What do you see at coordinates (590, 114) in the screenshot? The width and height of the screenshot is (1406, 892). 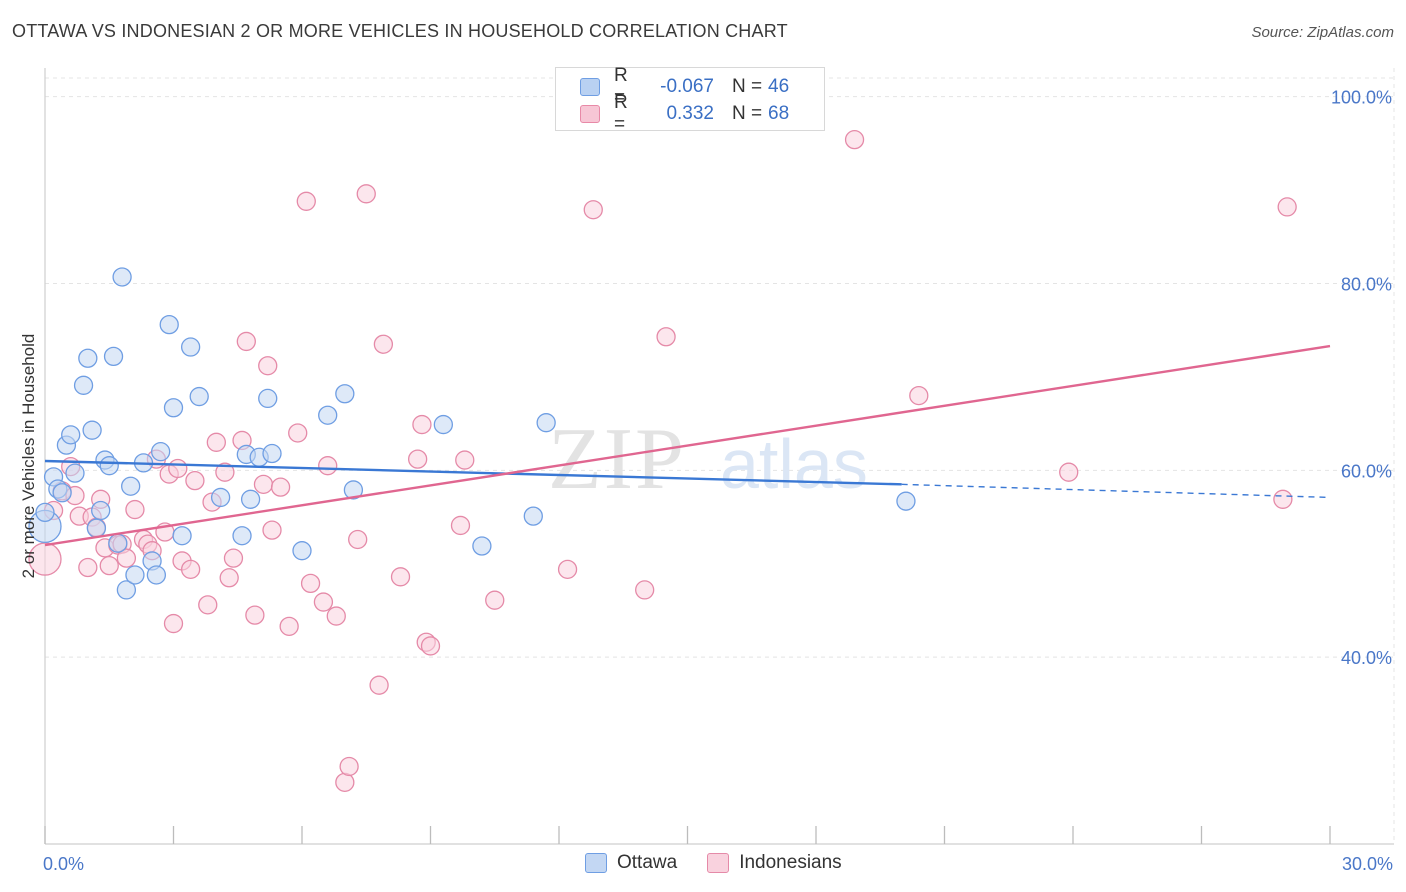 I see `legend-swatch-indonesians` at bounding box center [590, 114].